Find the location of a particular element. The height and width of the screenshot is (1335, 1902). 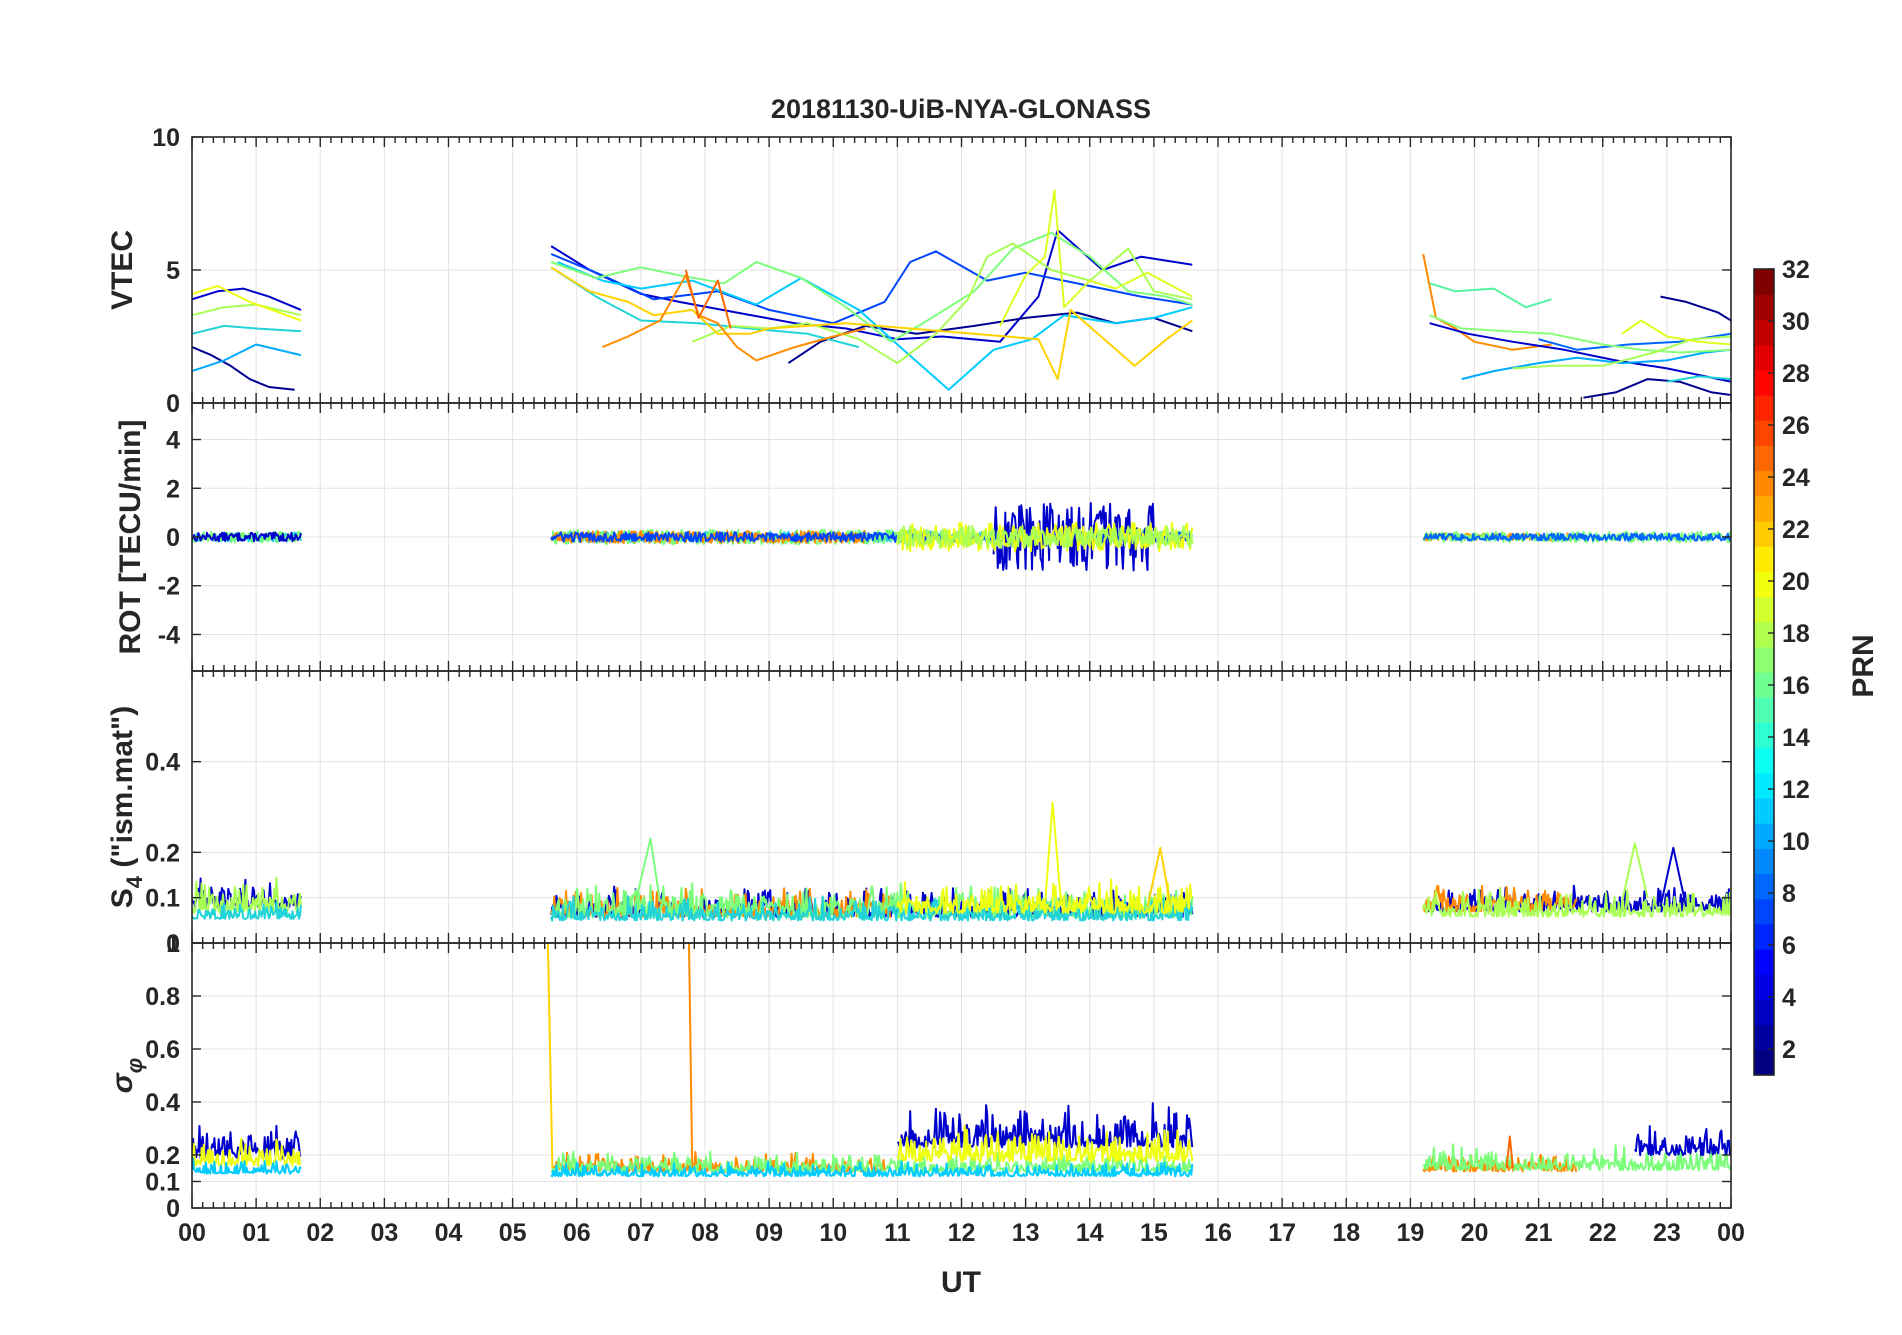

panel-traces-sigma is located at coordinates (961, 1060).